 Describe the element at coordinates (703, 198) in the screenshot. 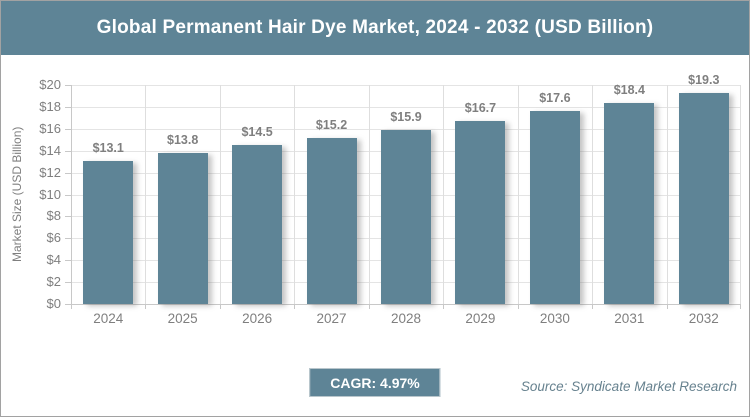

I see `bar-2032` at that location.